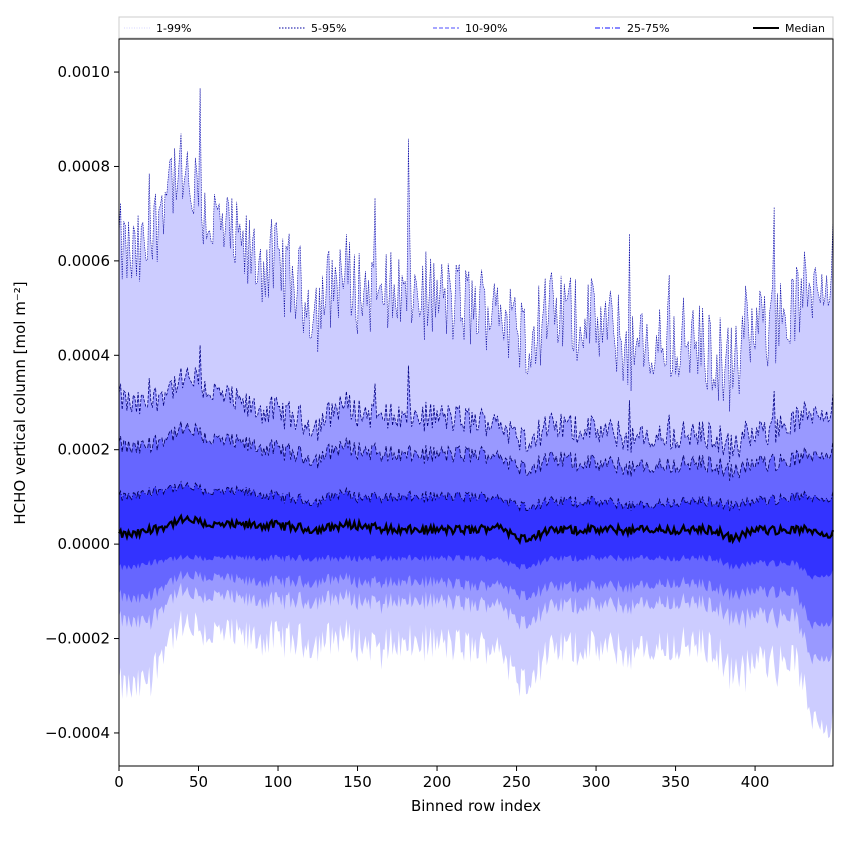 This screenshot has width=850, height=850. What do you see at coordinates (278, 782) in the screenshot?
I see `x-tick-label: 100` at bounding box center [278, 782].